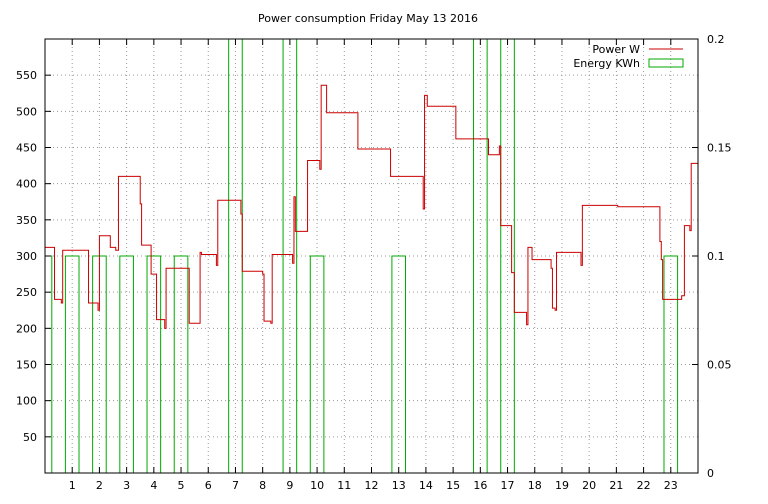  What do you see at coordinates (616, 49) in the screenshot?
I see `legend-label-power: Power W` at bounding box center [616, 49].